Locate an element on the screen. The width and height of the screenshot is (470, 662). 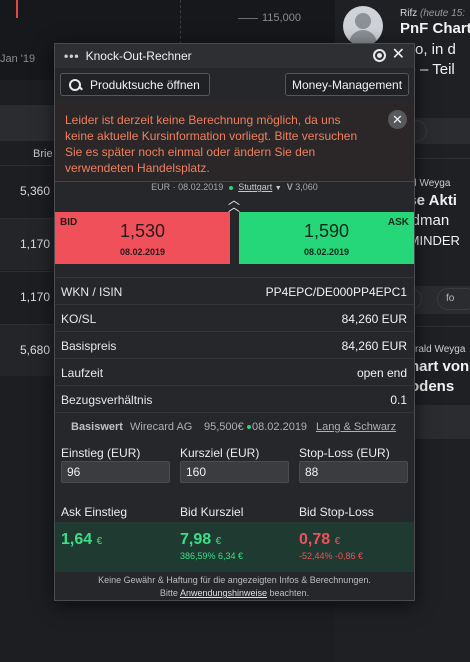
stoploss-label: Stop-Loss (EUR) is located at coordinates (344, 453).